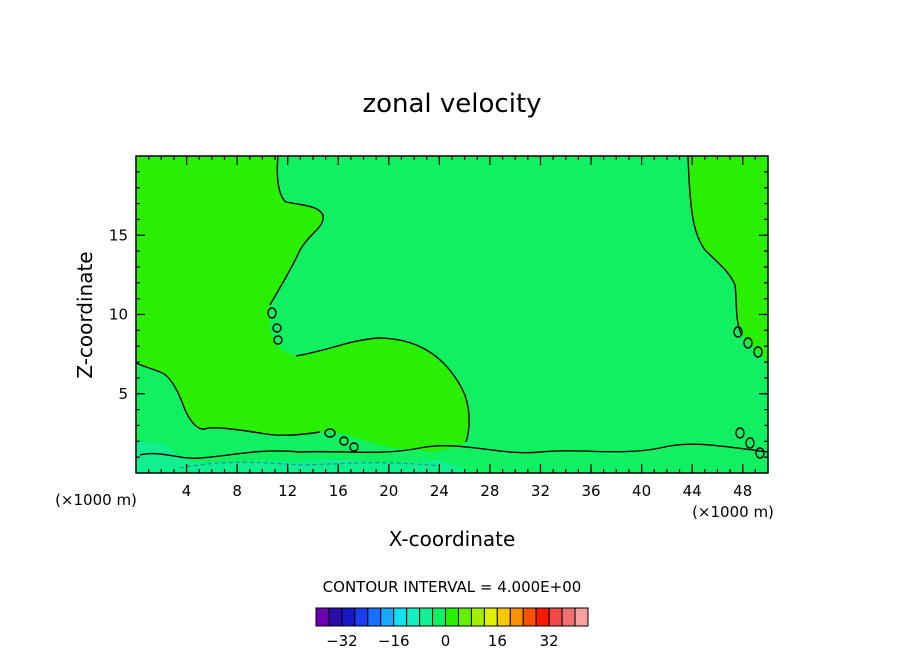  What do you see at coordinates (452, 539) in the screenshot?
I see `x-axis-label: X-coordinate` at bounding box center [452, 539].